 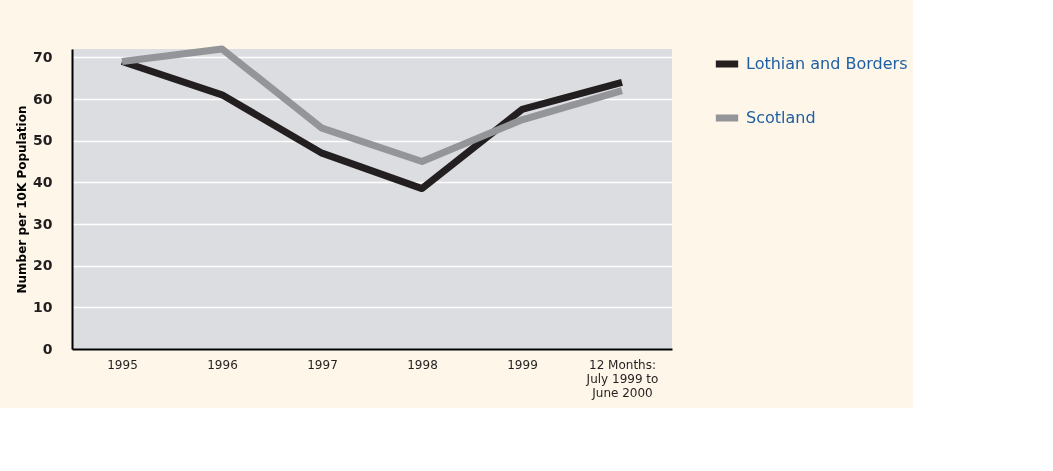 I want to click on y-tick-label: 30, so click(x=43, y=223).